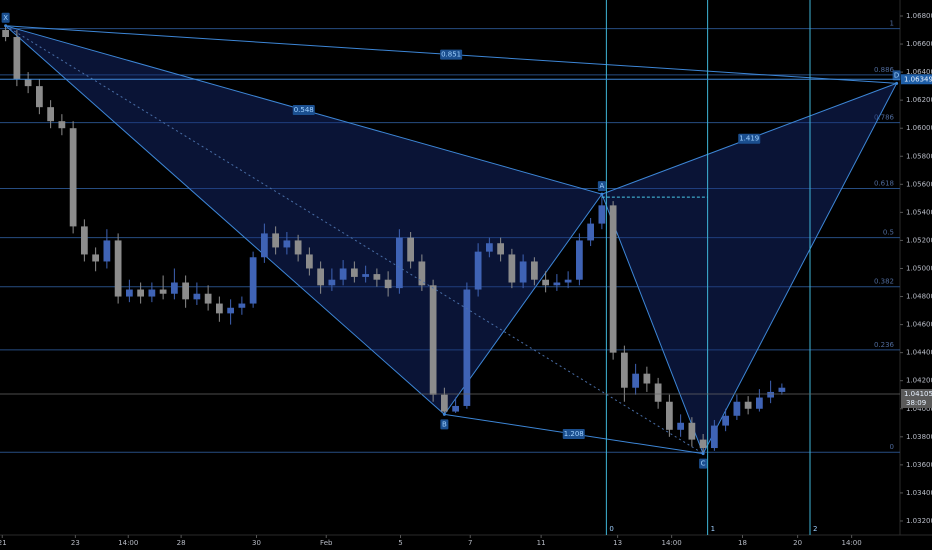  What do you see at coordinates (815, 529) in the screenshot?
I see `time-line-label: 2` at bounding box center [815, 529].